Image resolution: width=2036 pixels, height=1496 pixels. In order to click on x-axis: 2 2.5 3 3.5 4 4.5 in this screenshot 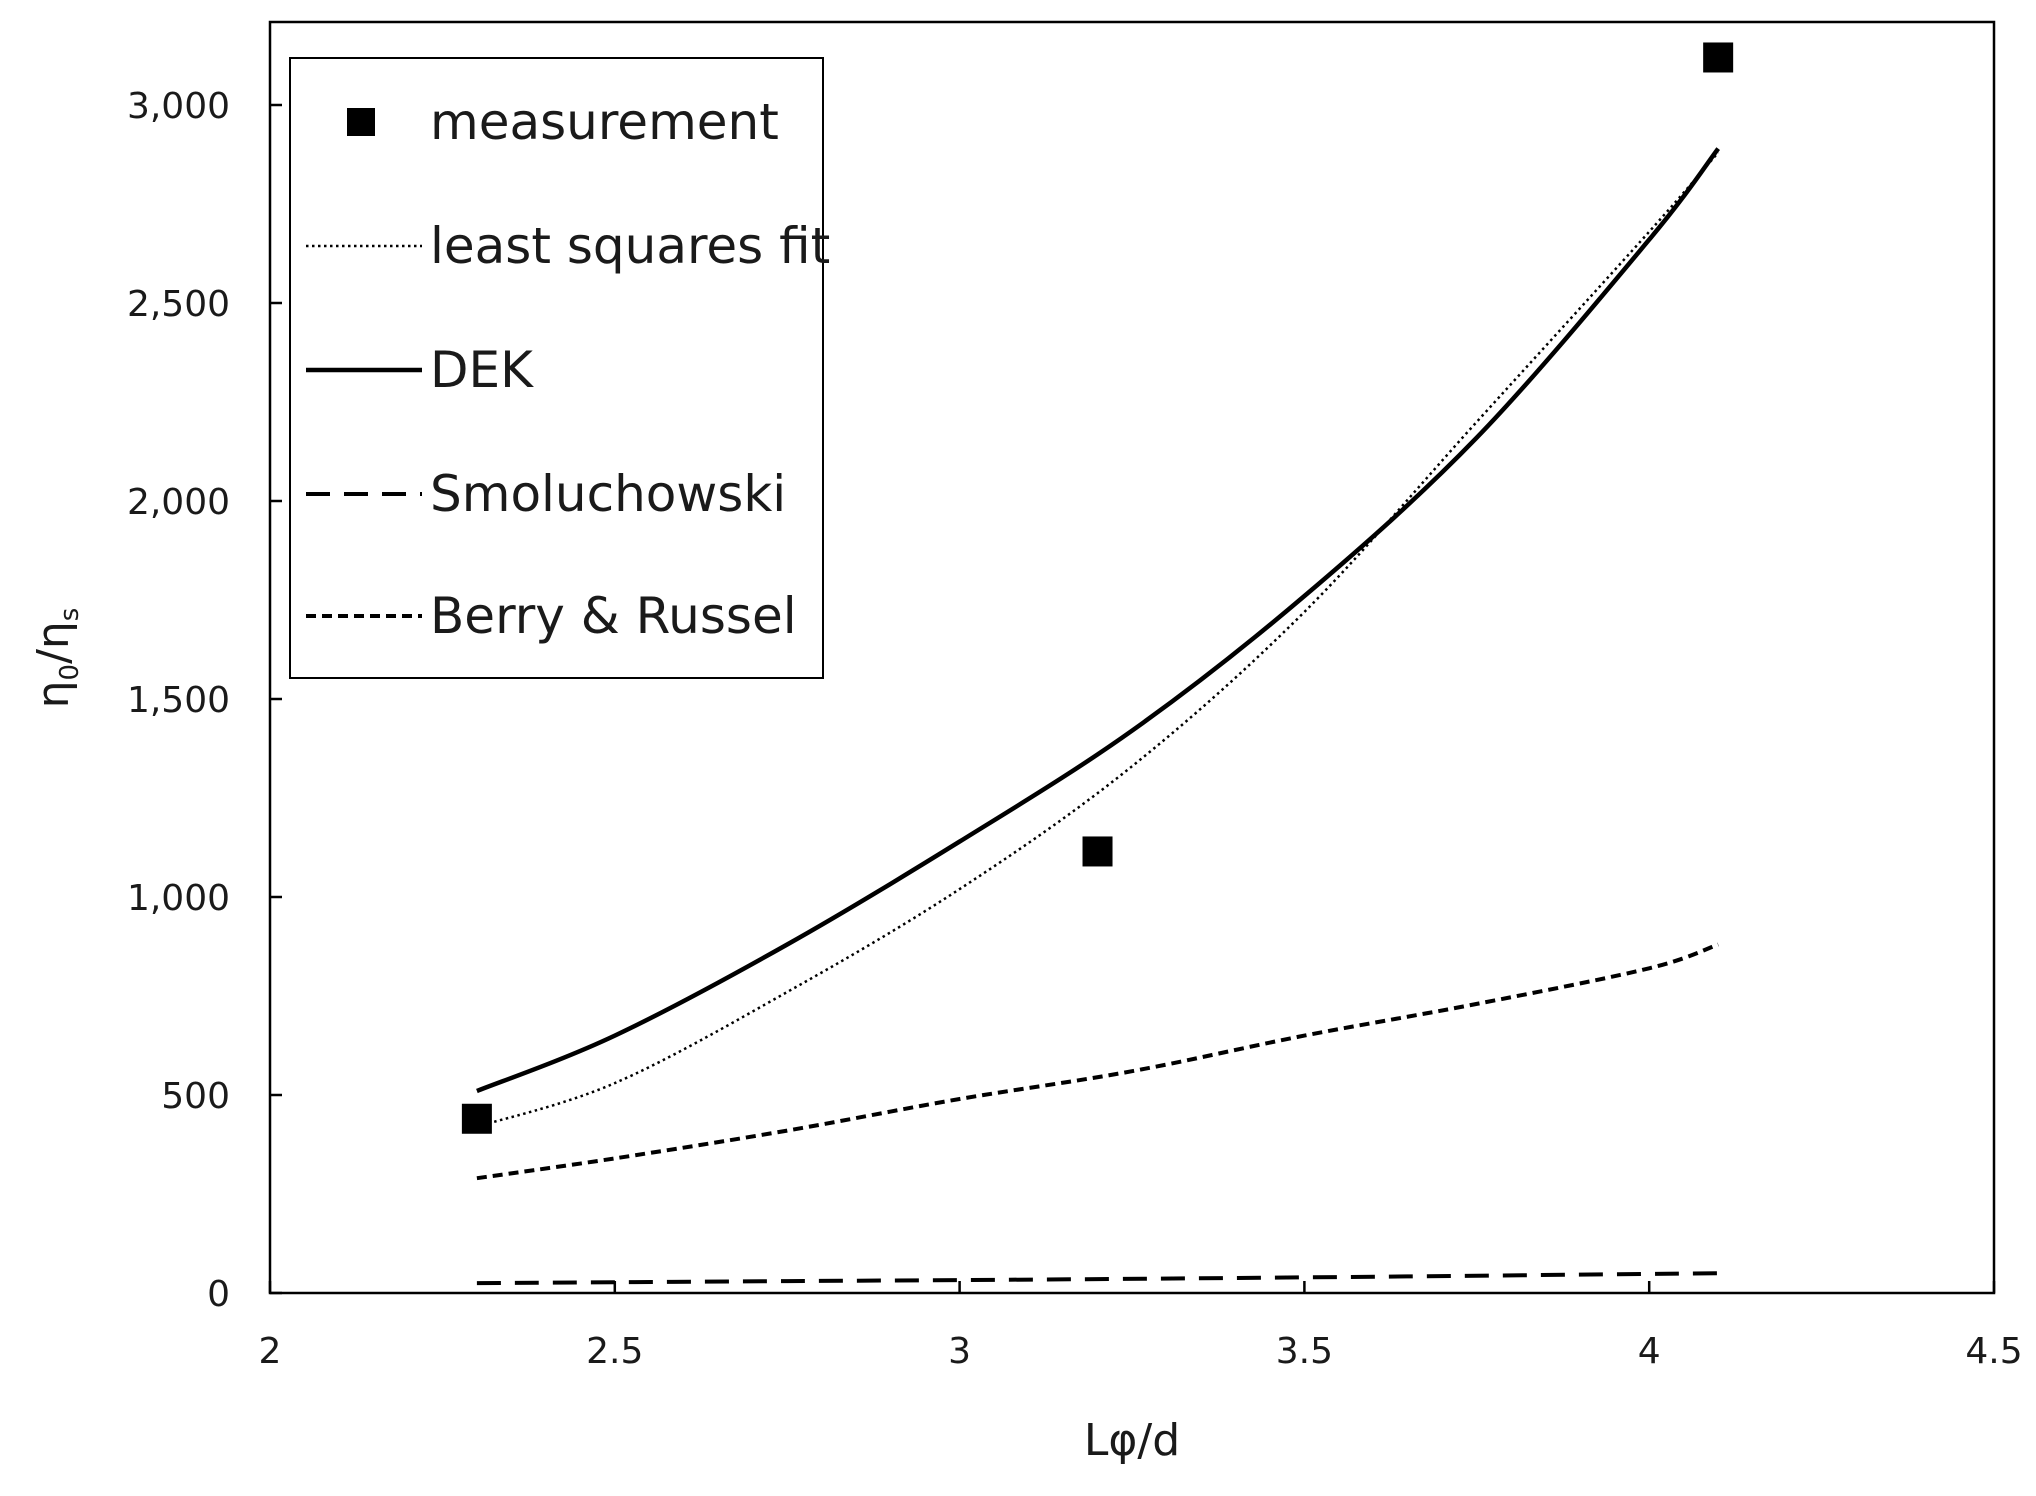, I will do `click(1141, 1326)`.